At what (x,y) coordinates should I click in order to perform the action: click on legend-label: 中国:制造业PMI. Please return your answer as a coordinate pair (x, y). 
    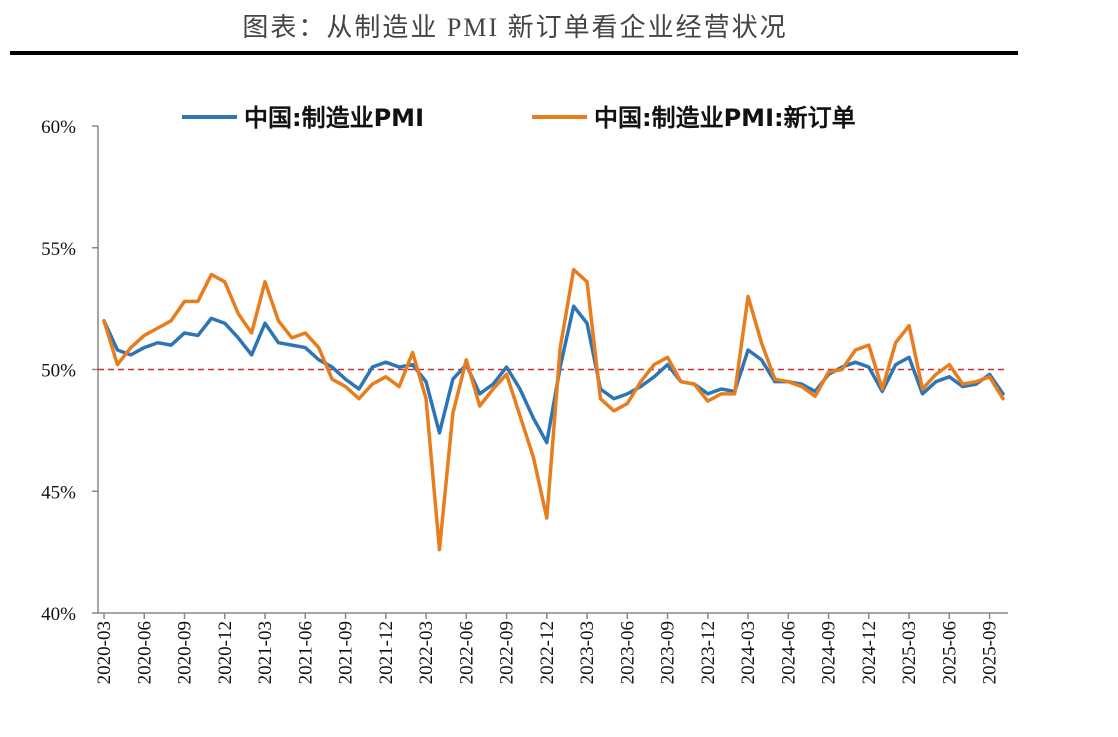
    Looking at the image, I should click on (334, 118).